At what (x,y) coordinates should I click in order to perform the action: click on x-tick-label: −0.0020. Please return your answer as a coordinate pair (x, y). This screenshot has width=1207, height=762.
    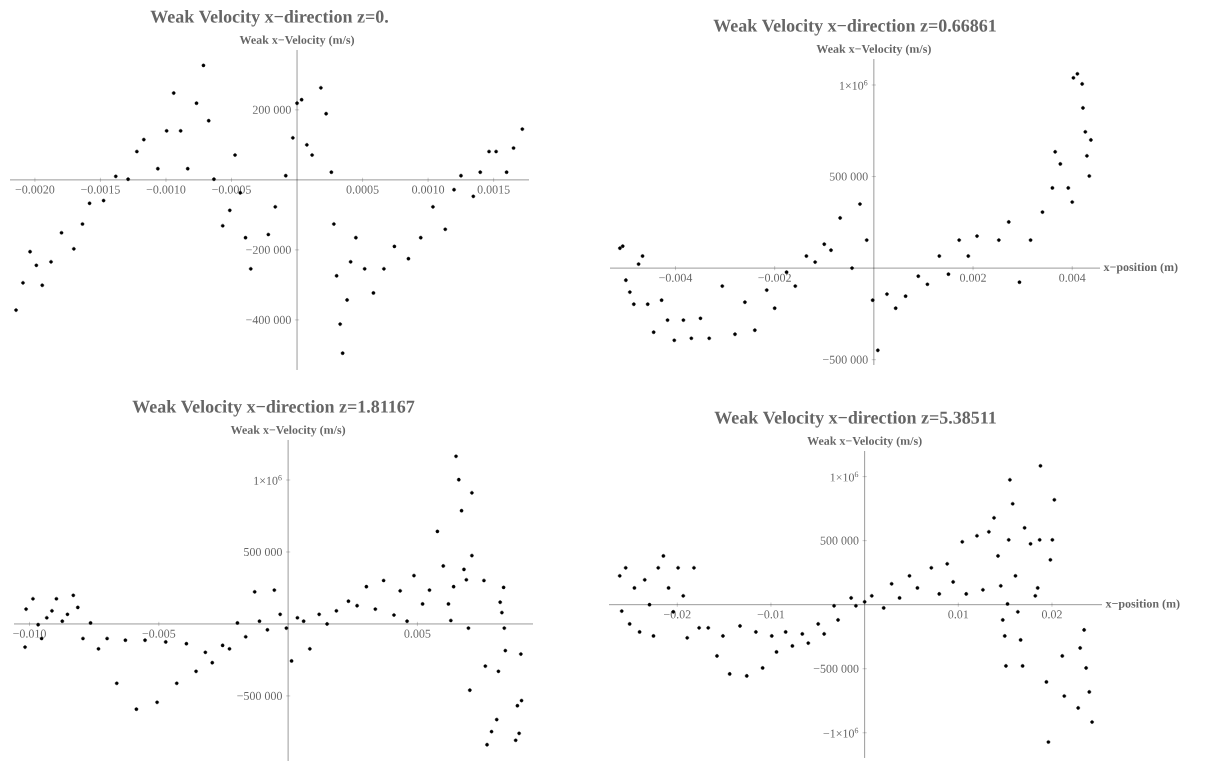
    Looking at the image, I should click on (35, 189).